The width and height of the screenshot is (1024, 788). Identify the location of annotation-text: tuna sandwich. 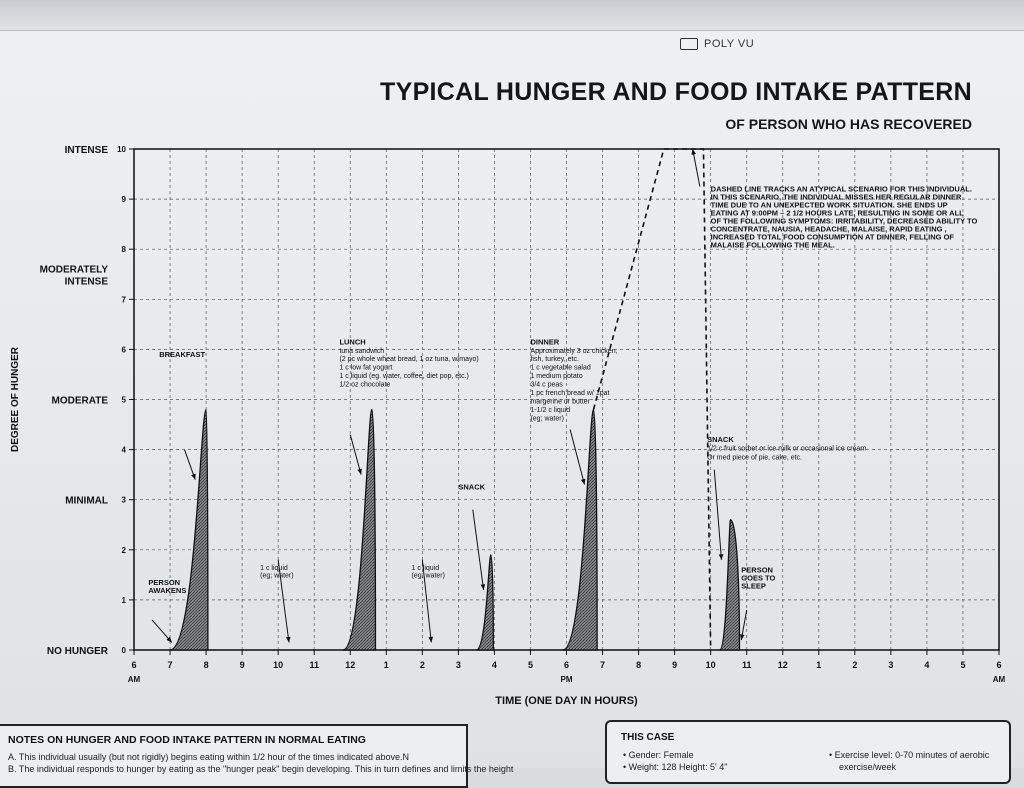
(361, 351).